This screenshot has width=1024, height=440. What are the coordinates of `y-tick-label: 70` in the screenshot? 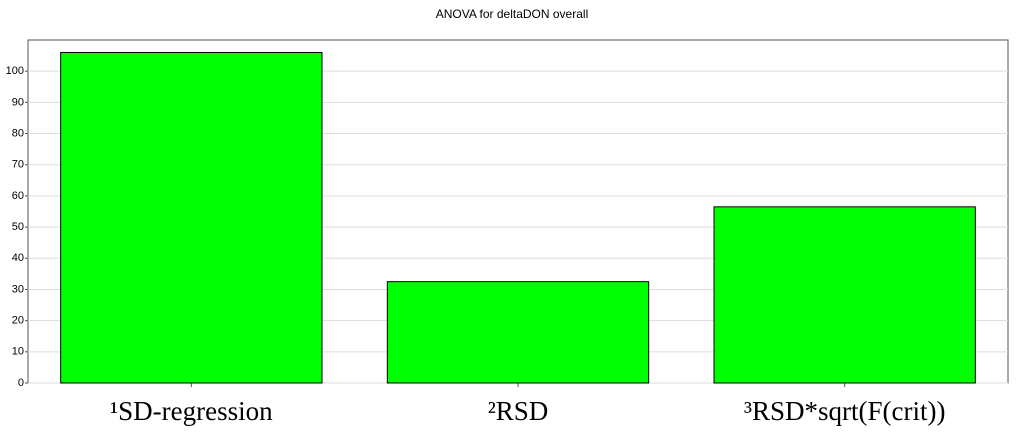 It's located at (18, 165).